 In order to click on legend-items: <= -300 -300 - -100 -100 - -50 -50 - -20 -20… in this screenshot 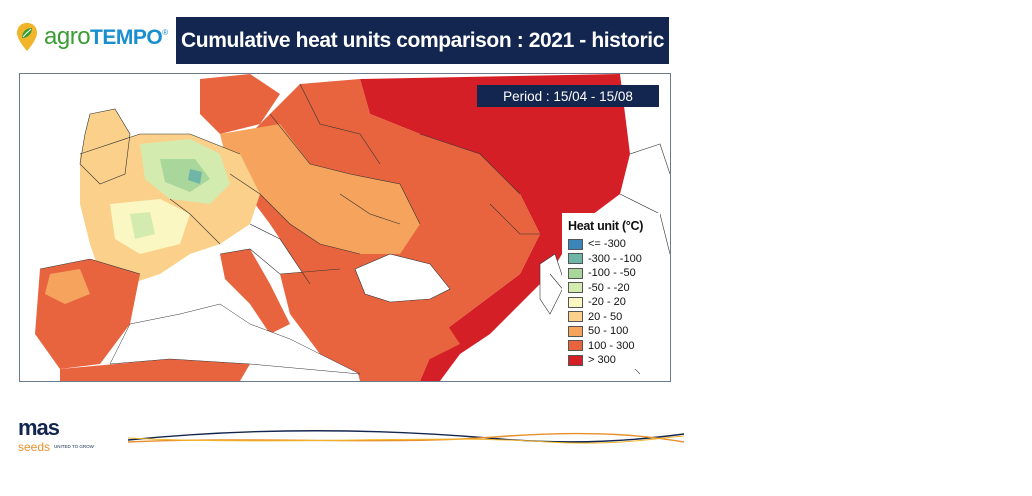, I will do `click(611, 302)`.